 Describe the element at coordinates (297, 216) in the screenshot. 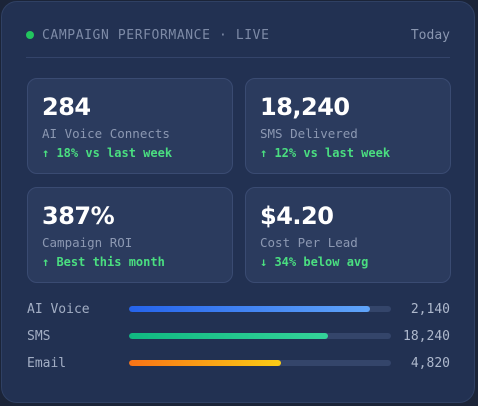

I see `metric-value: $4.20` at that location.